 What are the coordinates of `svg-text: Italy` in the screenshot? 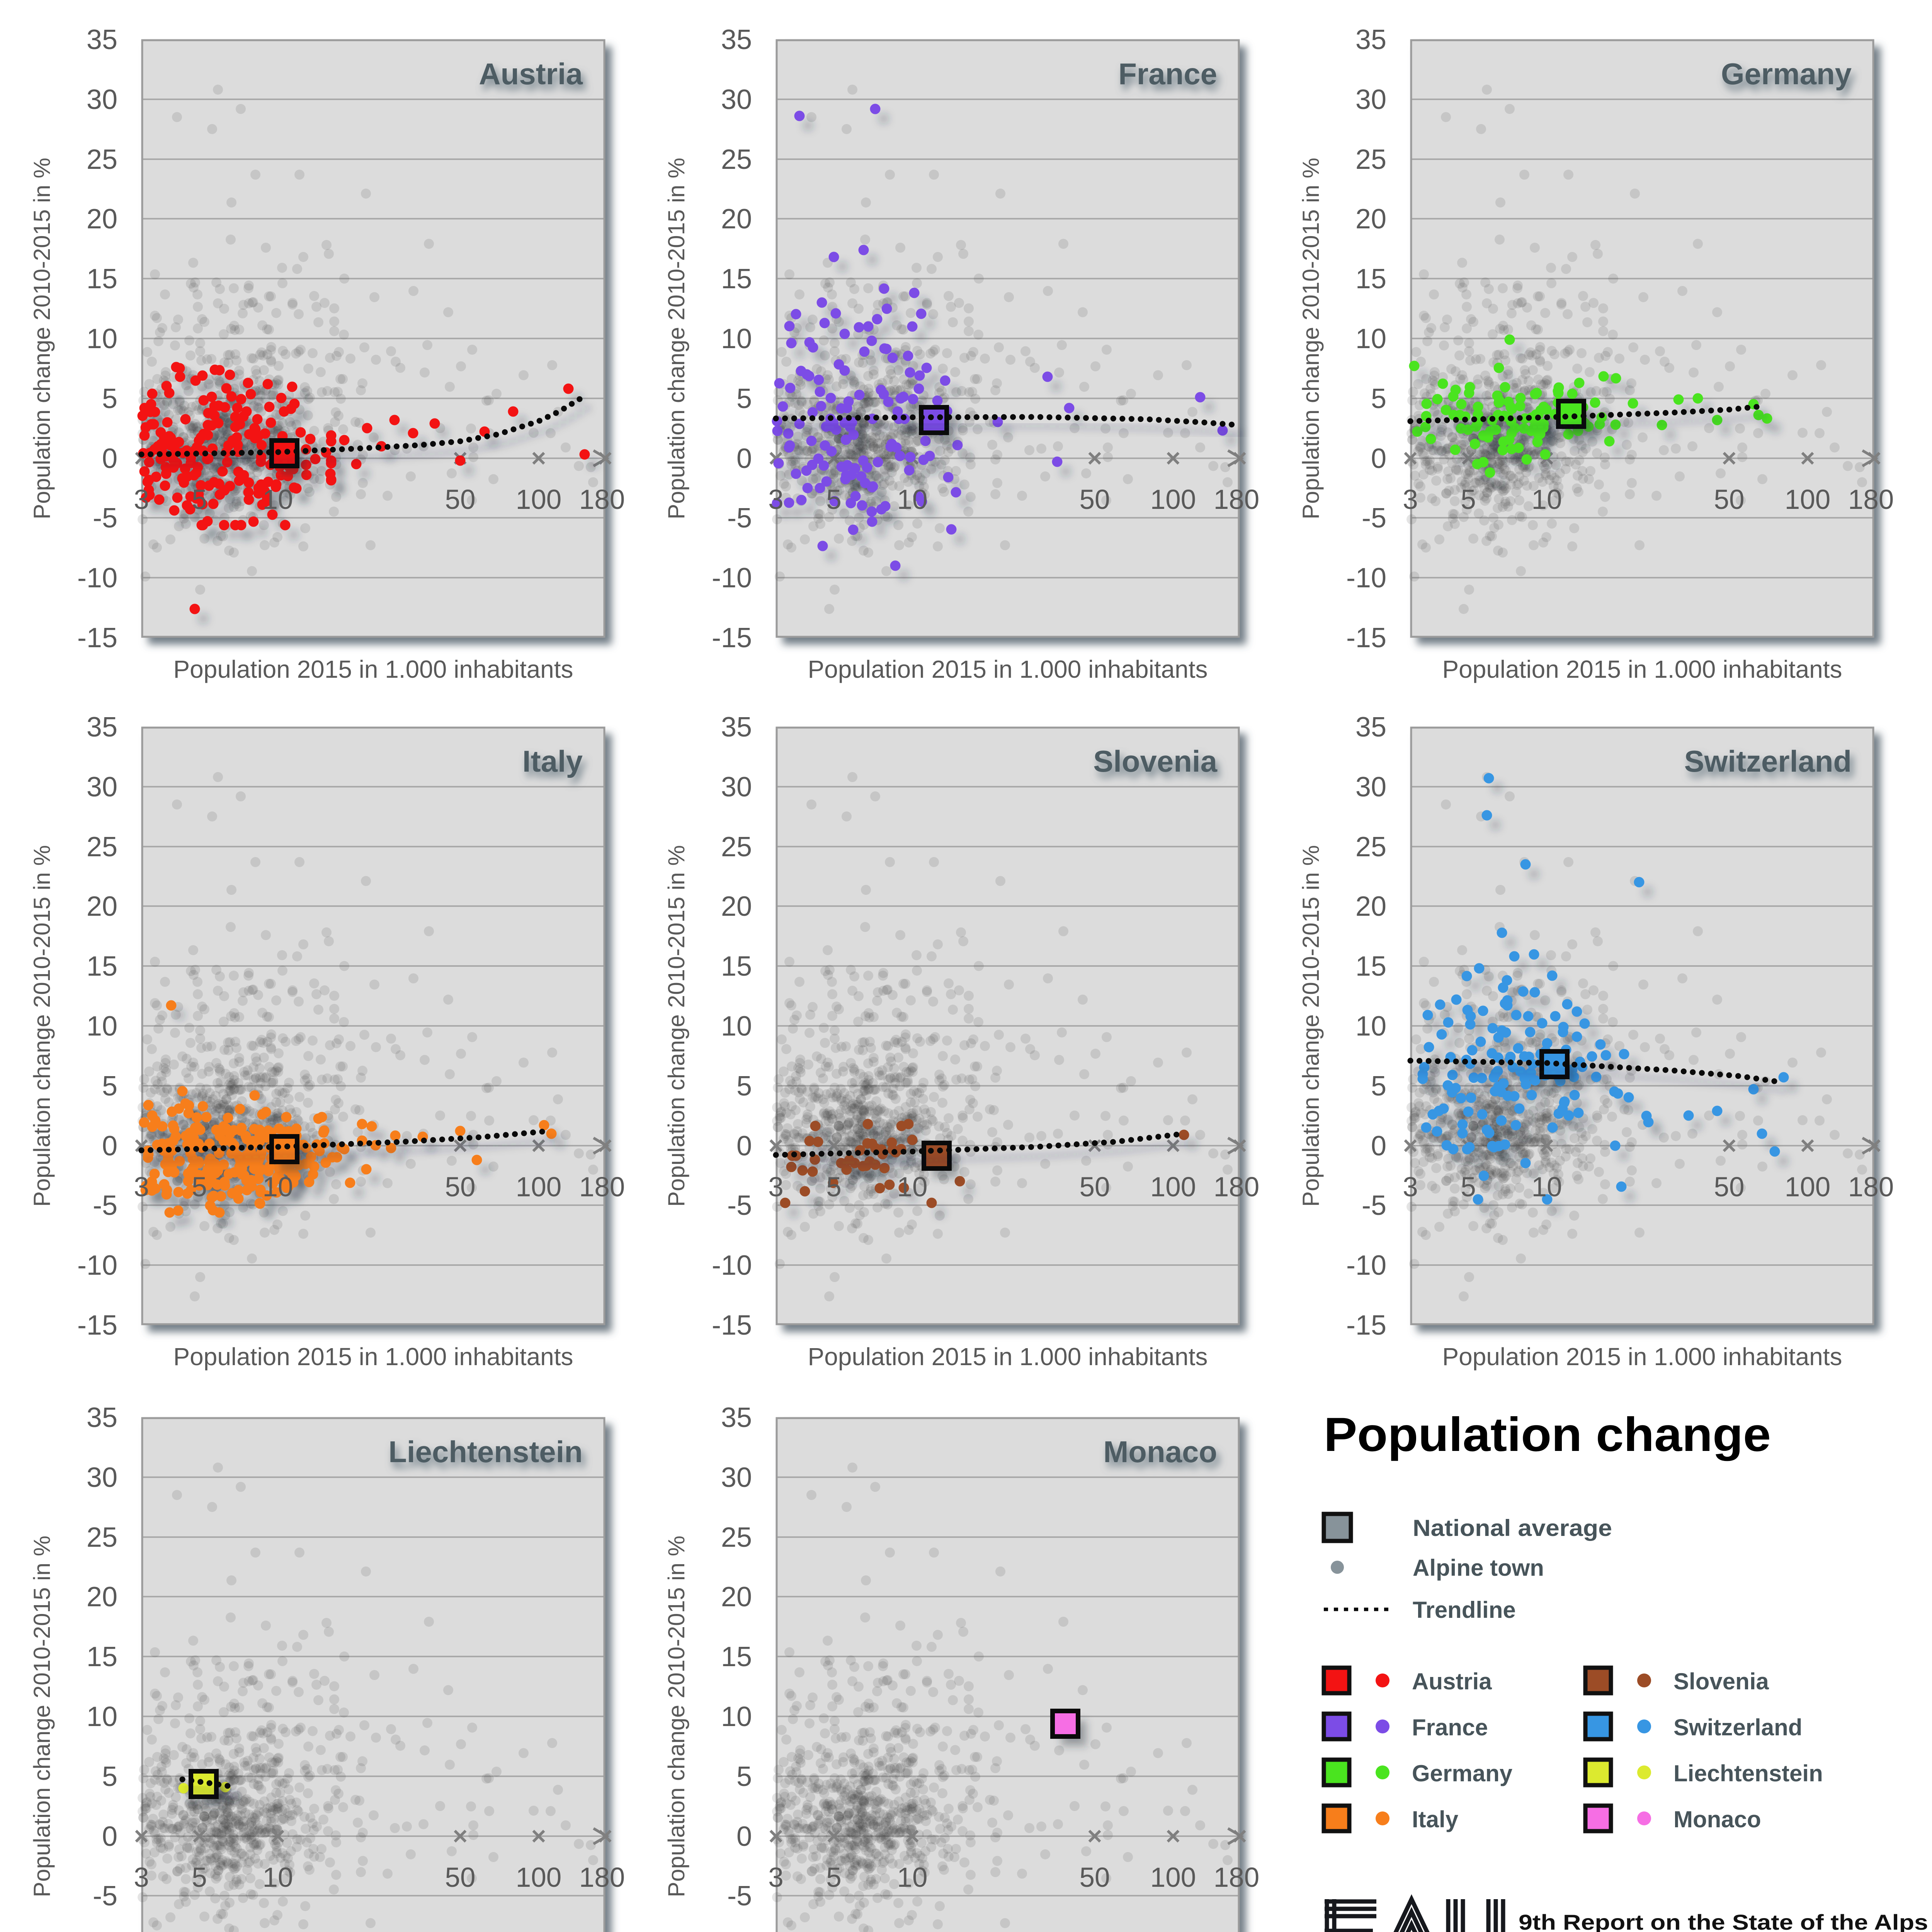 It's located at (1435, 1819).